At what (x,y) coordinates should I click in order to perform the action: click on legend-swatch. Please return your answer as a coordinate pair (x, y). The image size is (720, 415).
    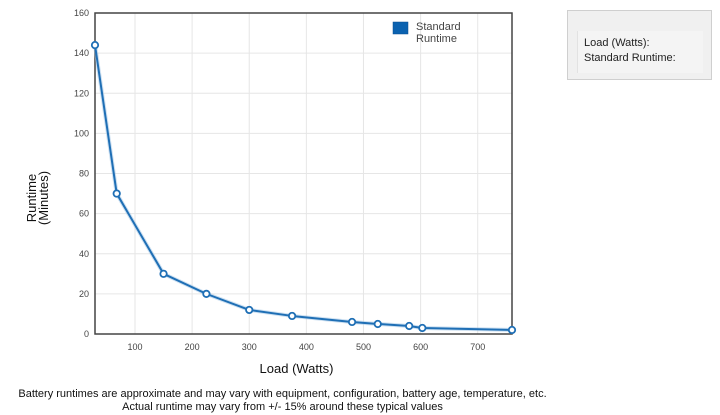
    Looking at the image, I should click on (400, 28).